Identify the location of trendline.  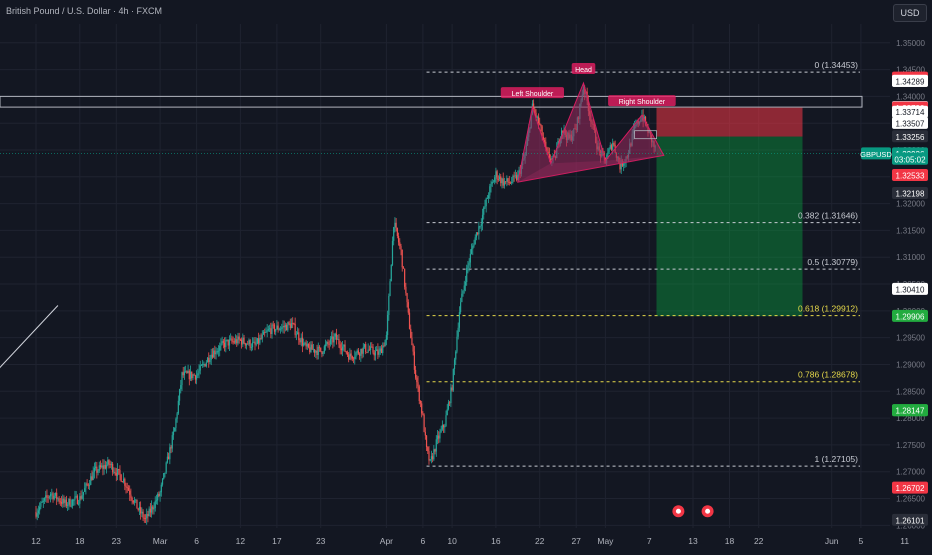
(29, 337).